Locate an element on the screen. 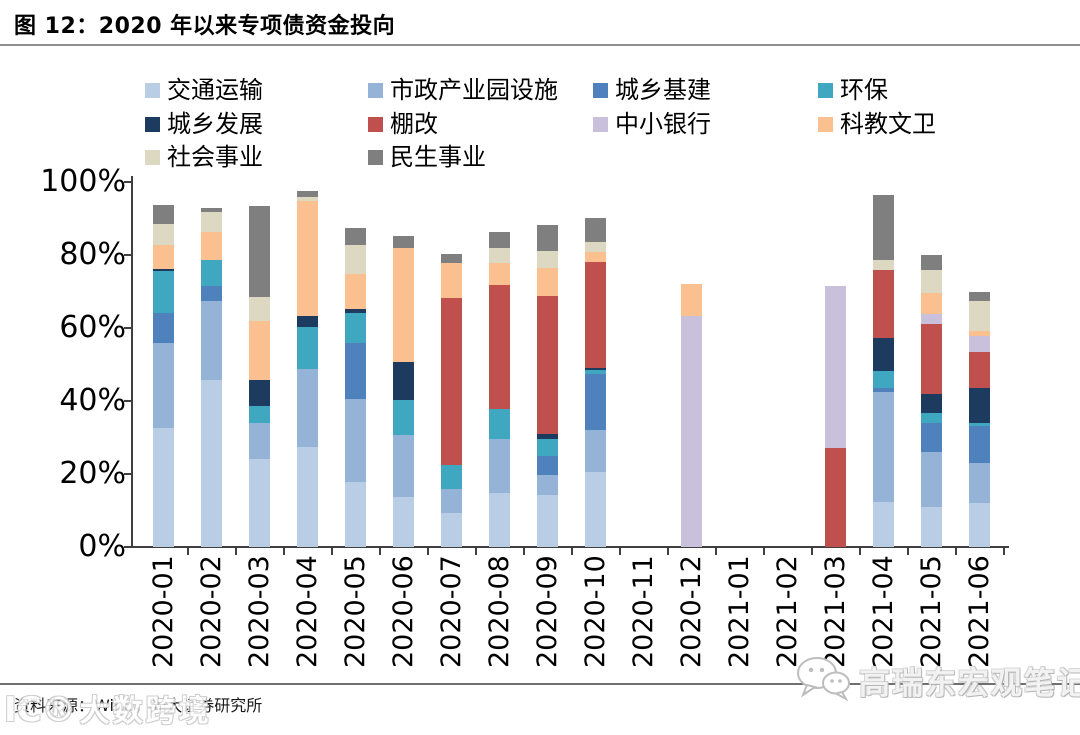  legend-item-棚改: 棚改 is located at coordinates (403, 124).